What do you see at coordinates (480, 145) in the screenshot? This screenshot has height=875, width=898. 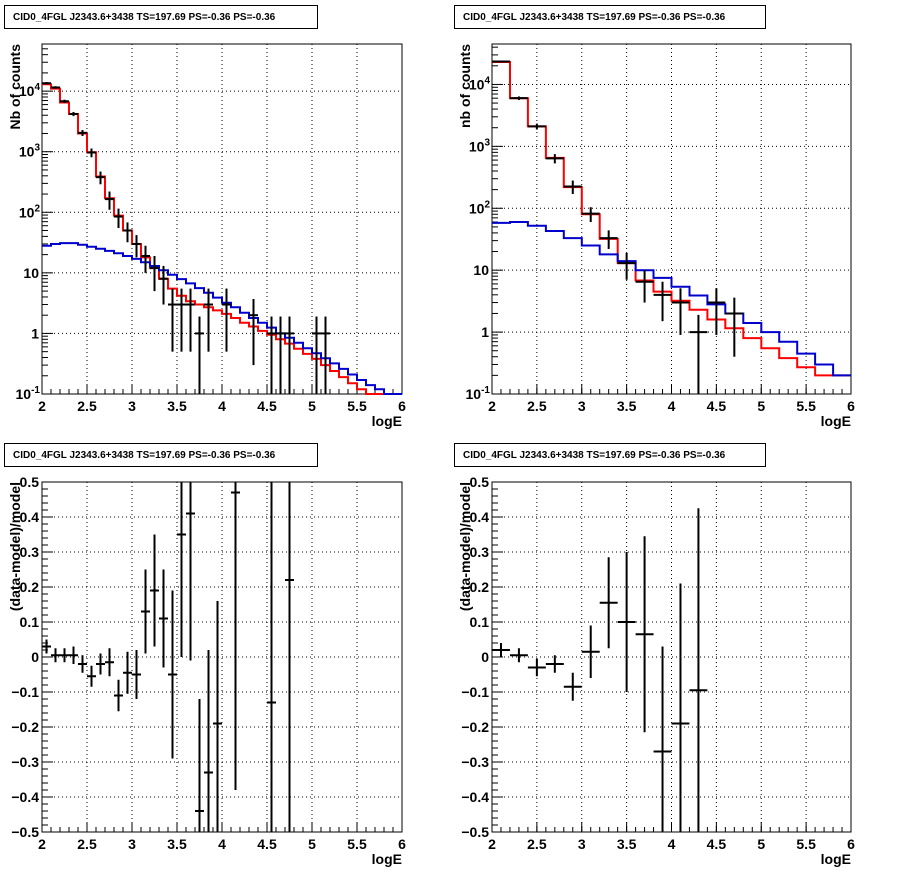 I see `y-tick-label: 10³` at bounding box center [480, 145].